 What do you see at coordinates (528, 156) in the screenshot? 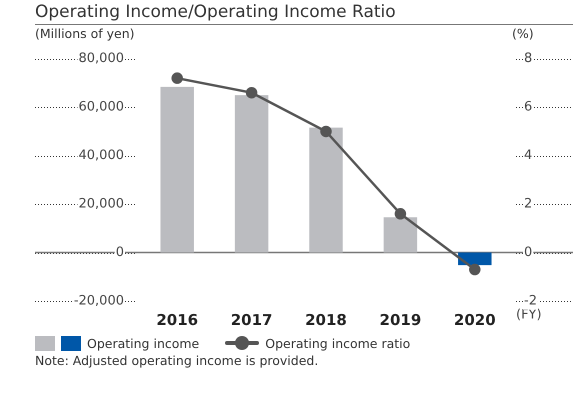
I see `y2-tick-label: 4` at bounding box center [528, 156].